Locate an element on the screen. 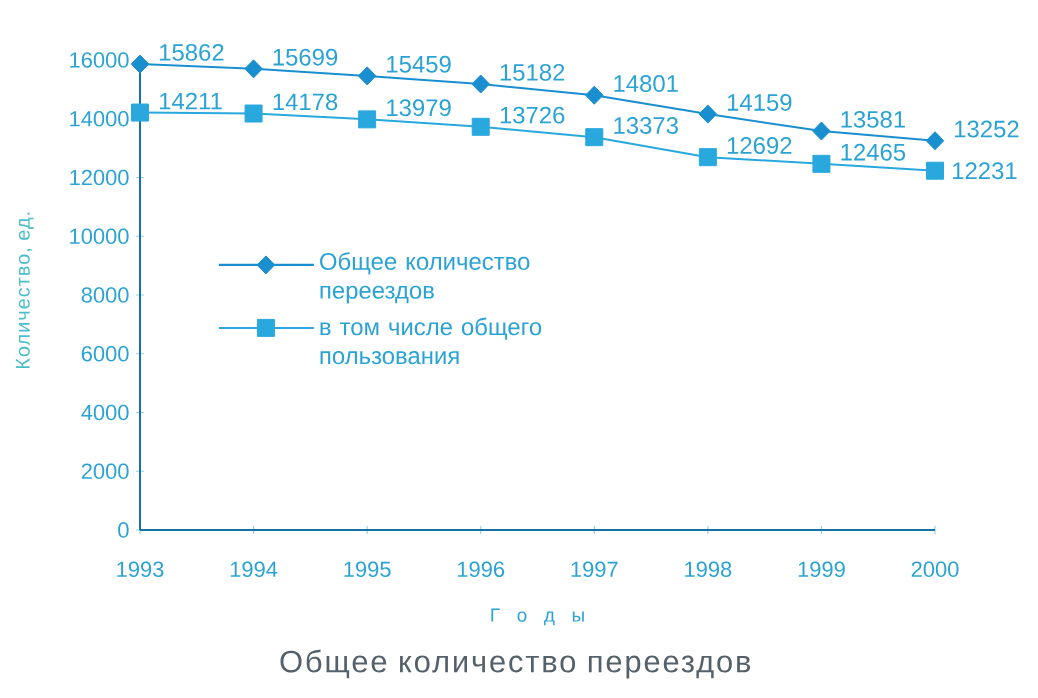 This screenshot has width=1038, height=698. data-label: 13726 is located at coordinates (532, 115).